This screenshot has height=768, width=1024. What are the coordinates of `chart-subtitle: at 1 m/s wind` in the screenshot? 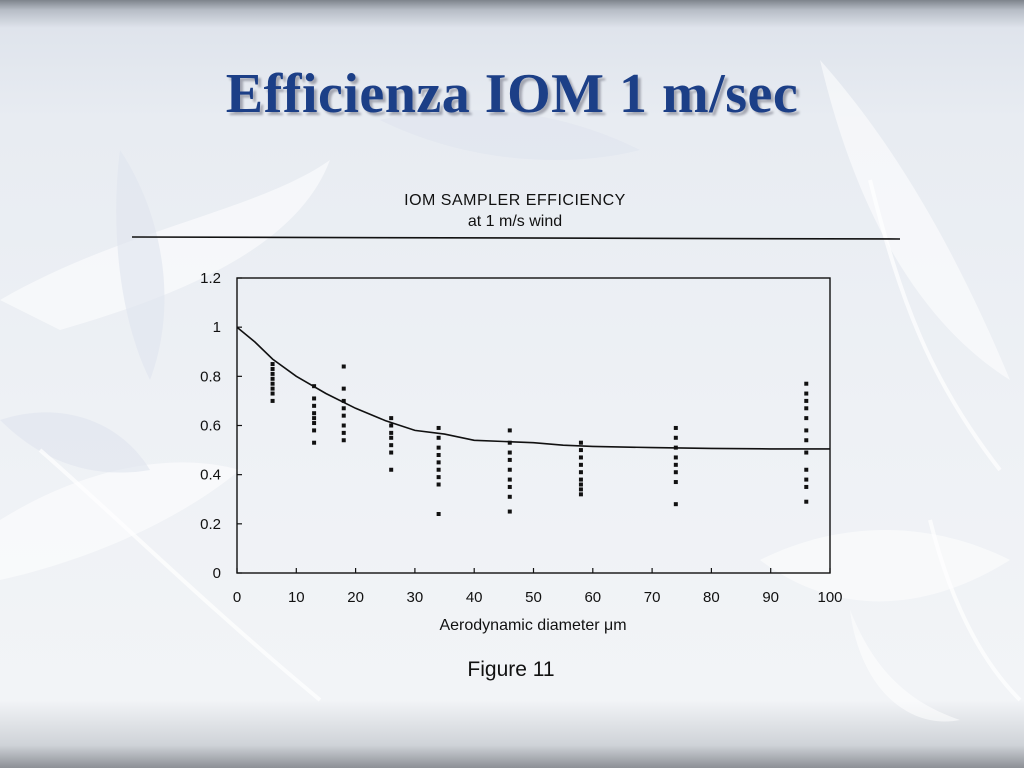 It's located at (515, 221).